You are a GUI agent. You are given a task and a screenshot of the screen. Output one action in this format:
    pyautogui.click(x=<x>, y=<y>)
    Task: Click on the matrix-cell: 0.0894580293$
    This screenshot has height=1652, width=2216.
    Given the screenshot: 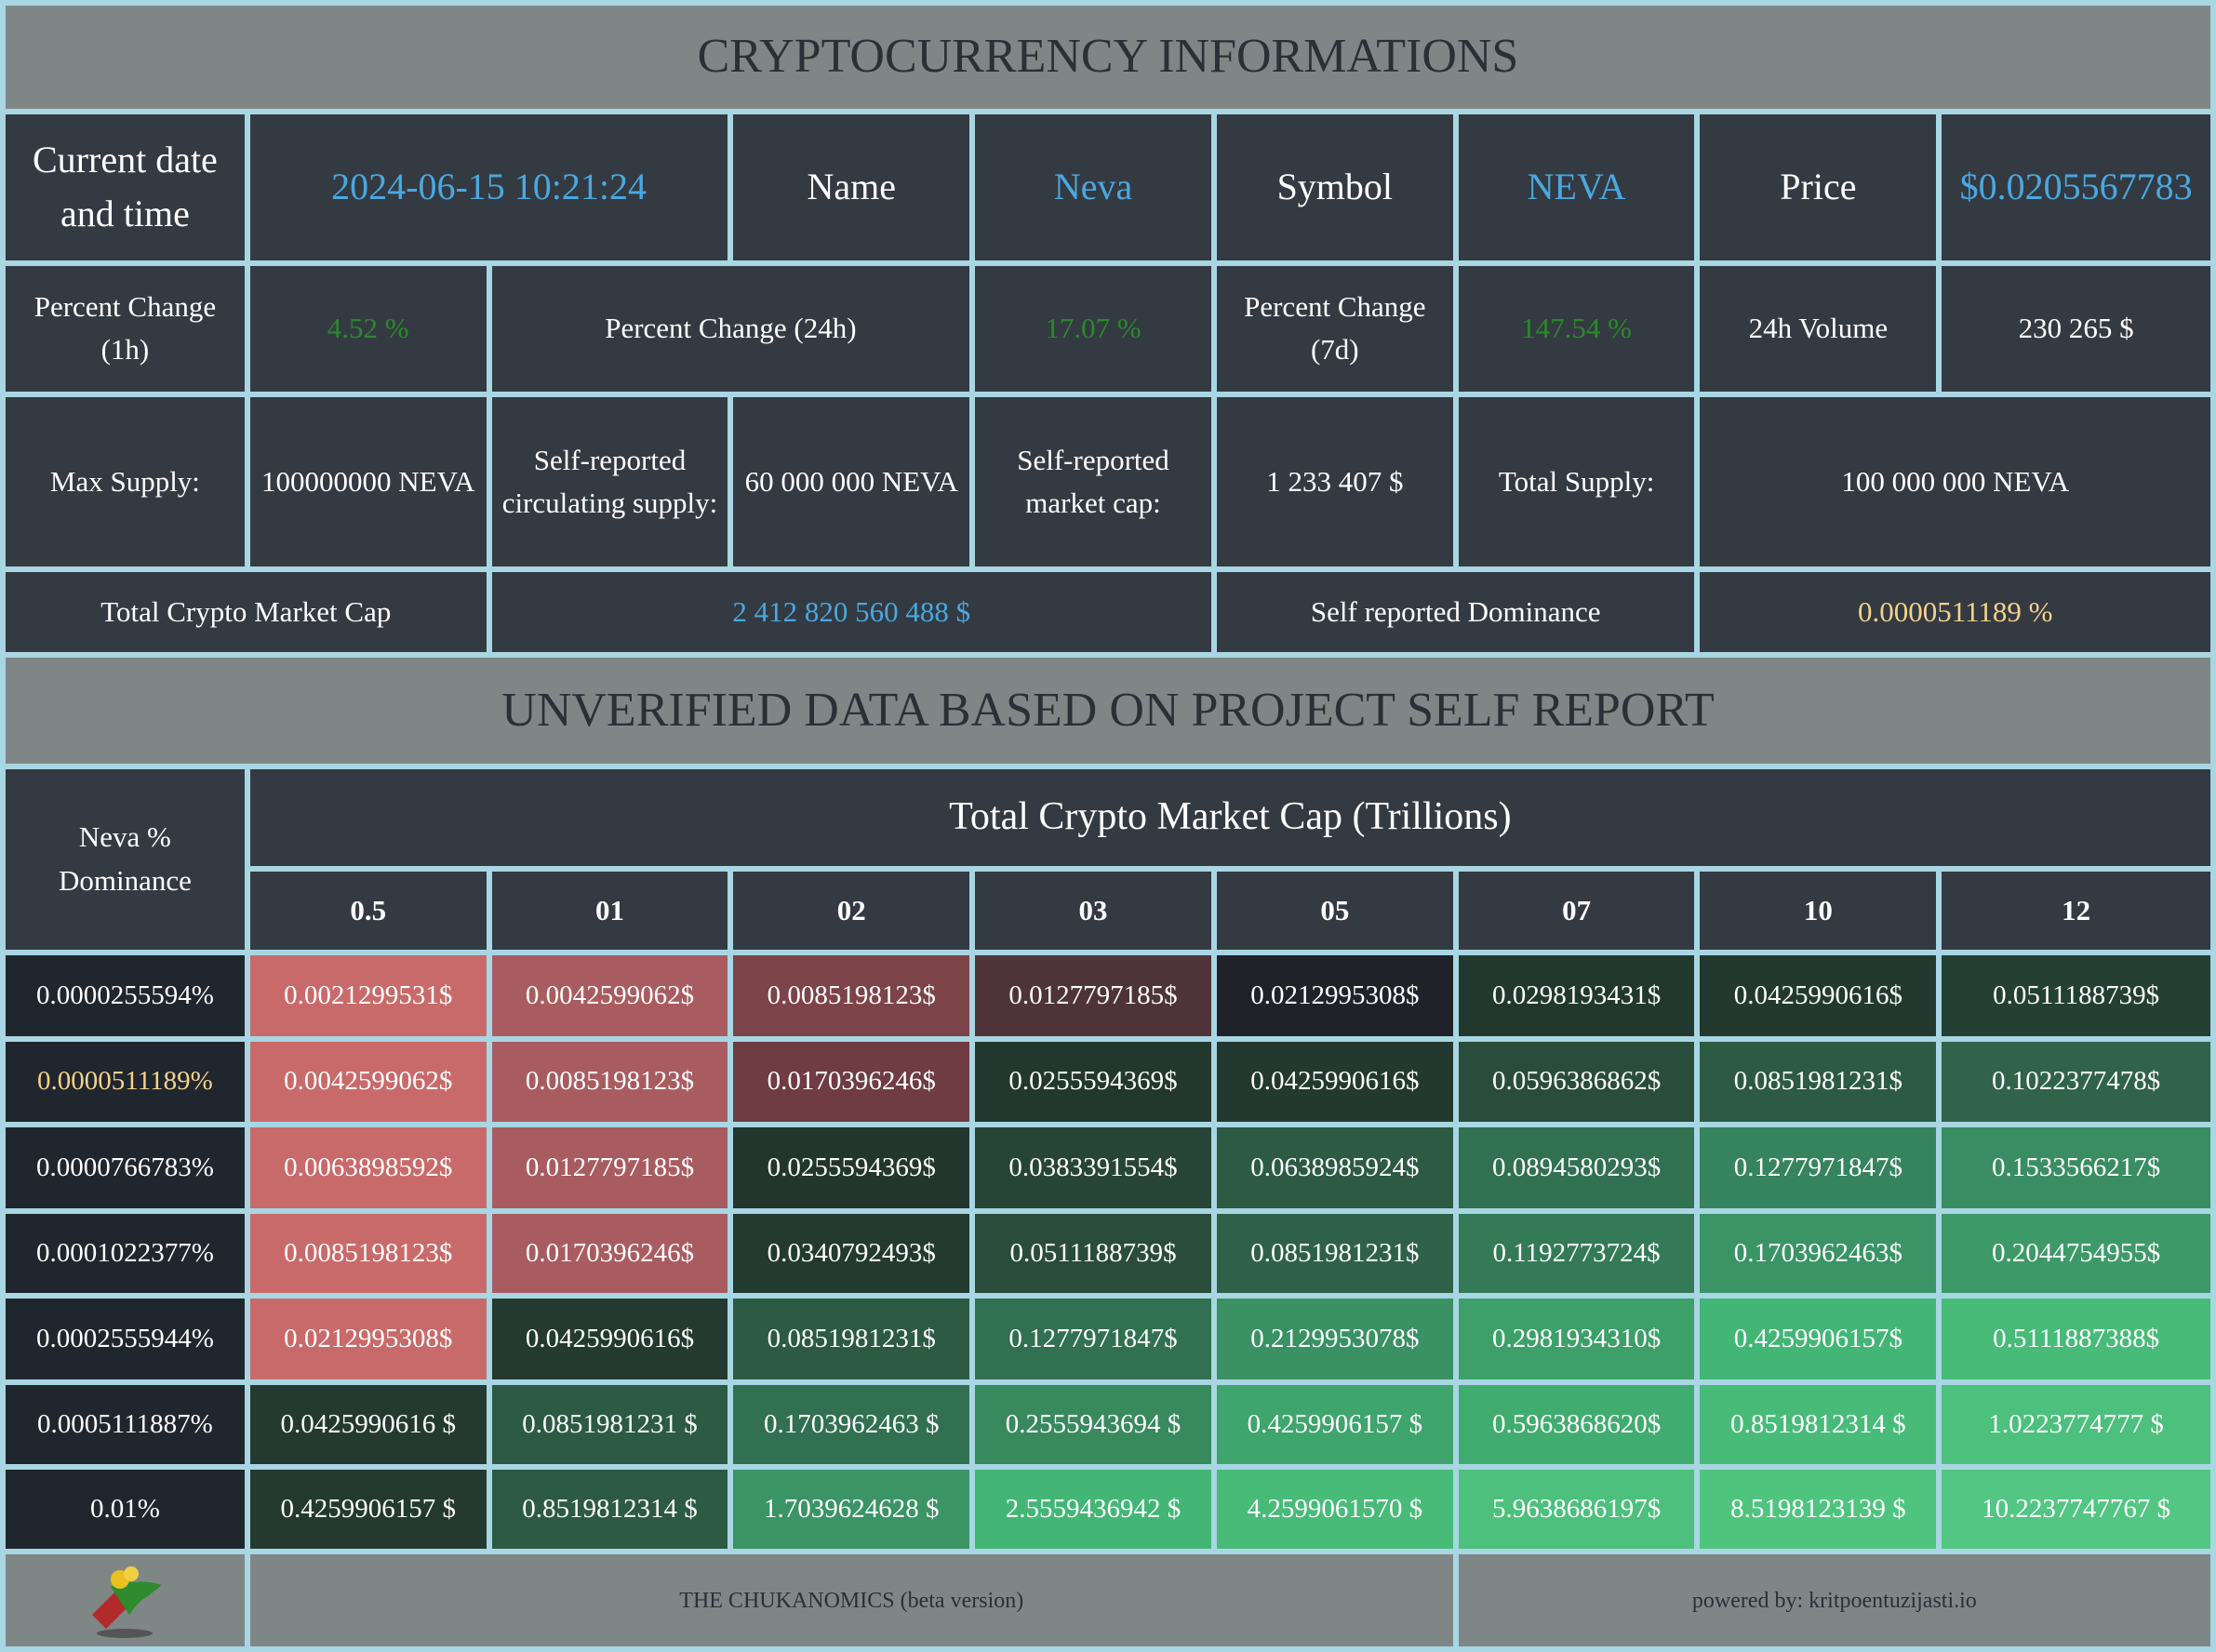 What is the action you would take?
    pyautogui.click(x=1576, y=1168)
    